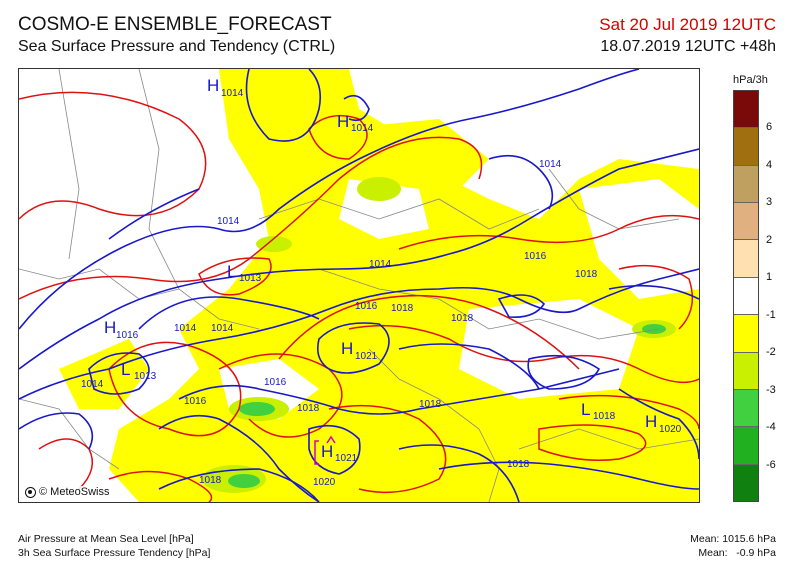  Describe the element at coordinates (771, 464) in the screenshot. I see `legend-tick-label: -6` at that location.